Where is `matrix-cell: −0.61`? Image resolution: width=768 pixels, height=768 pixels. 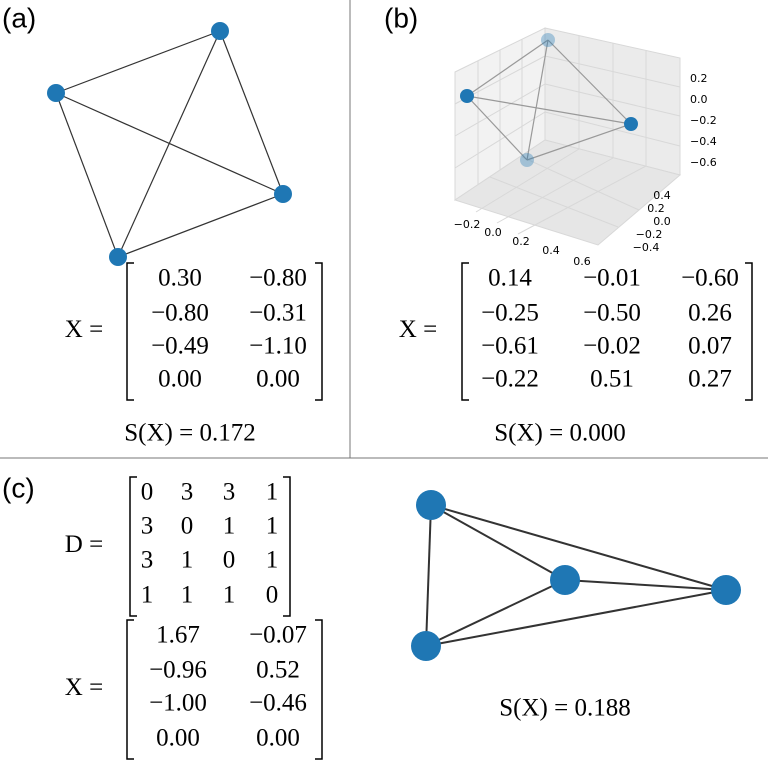 matrix-cell: −0.61 is located at coordinates (510, 346).